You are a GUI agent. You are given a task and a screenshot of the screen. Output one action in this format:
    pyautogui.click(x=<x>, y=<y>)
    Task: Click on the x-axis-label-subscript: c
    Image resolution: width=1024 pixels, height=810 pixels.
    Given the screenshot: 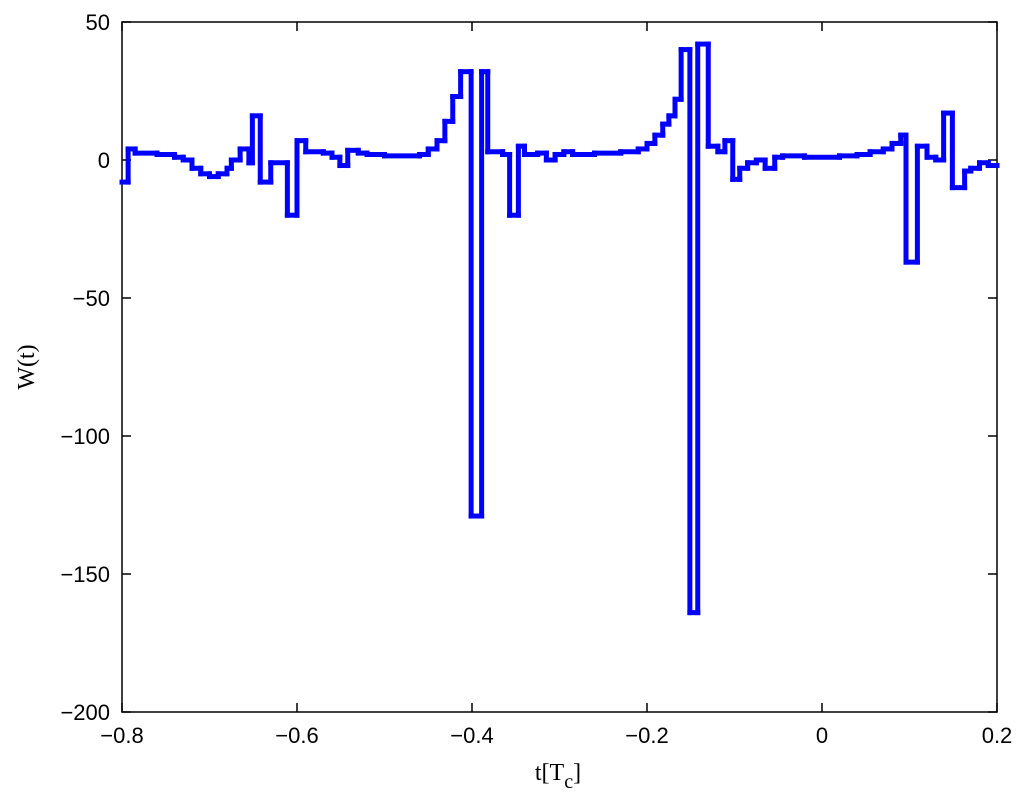 What is the action you would take?
    pyautogui.click(x=568, y=782)
    